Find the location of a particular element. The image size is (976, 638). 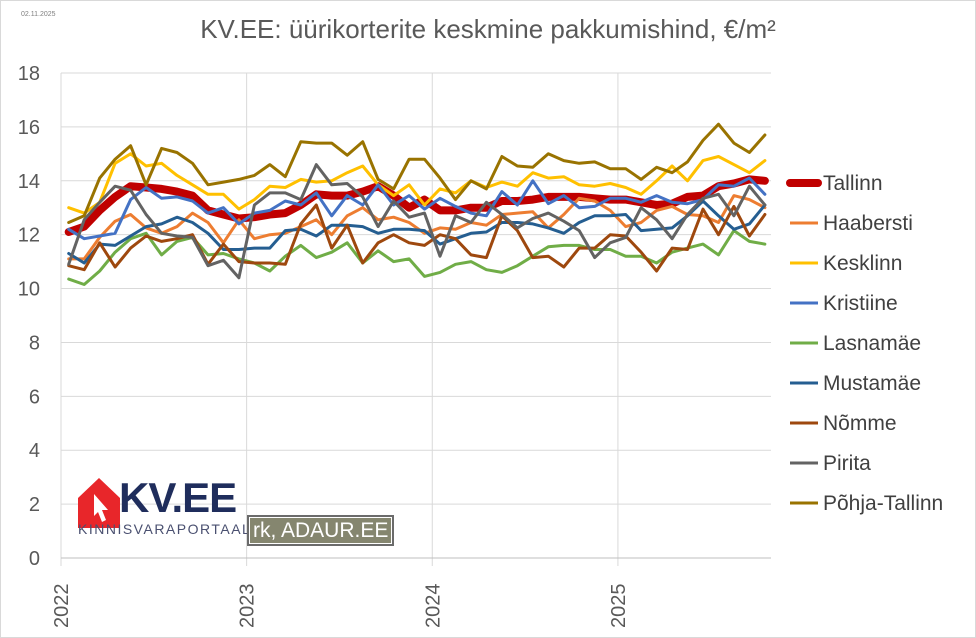

legend-label: Tallinn is located at coordinates (853, 183).